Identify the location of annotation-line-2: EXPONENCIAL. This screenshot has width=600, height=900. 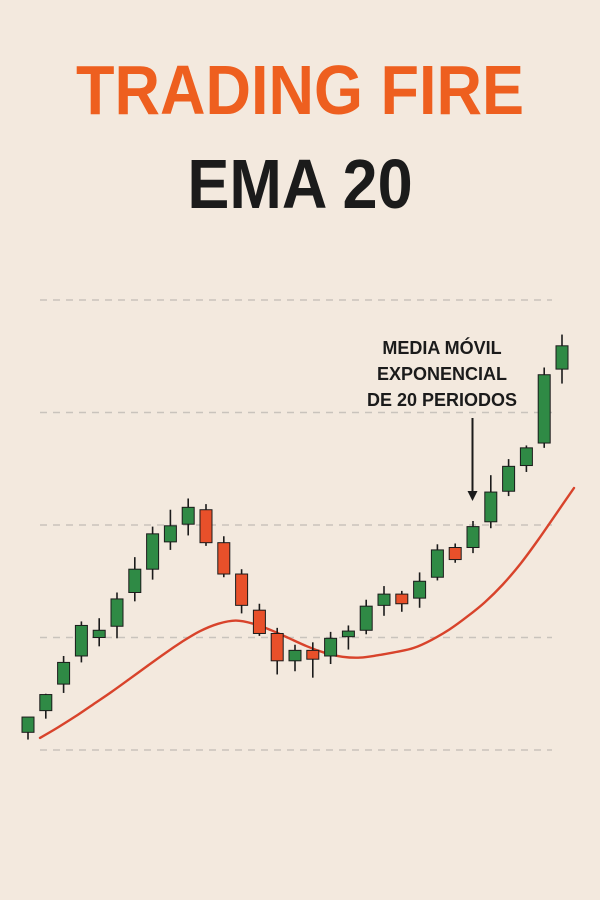
(442, 374).